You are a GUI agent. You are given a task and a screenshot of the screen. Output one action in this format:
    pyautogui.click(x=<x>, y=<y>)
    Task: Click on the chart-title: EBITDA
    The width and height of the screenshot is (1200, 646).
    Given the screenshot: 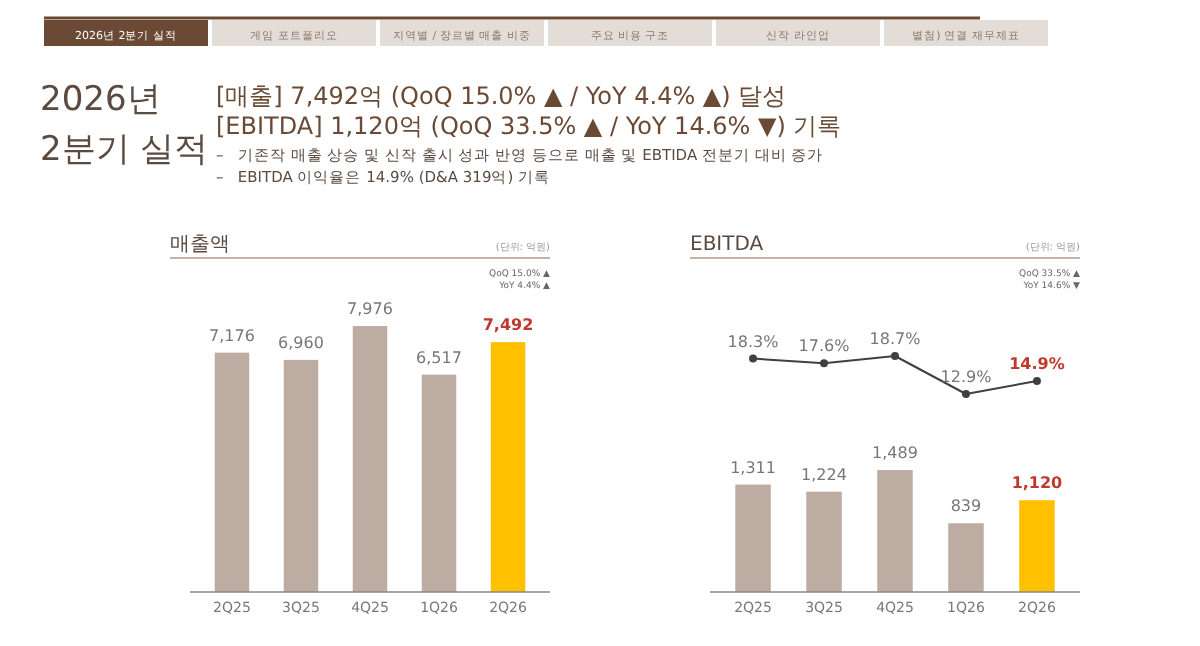 What is the action you would take?
    pyautogui.click(x=727, y=245)
    